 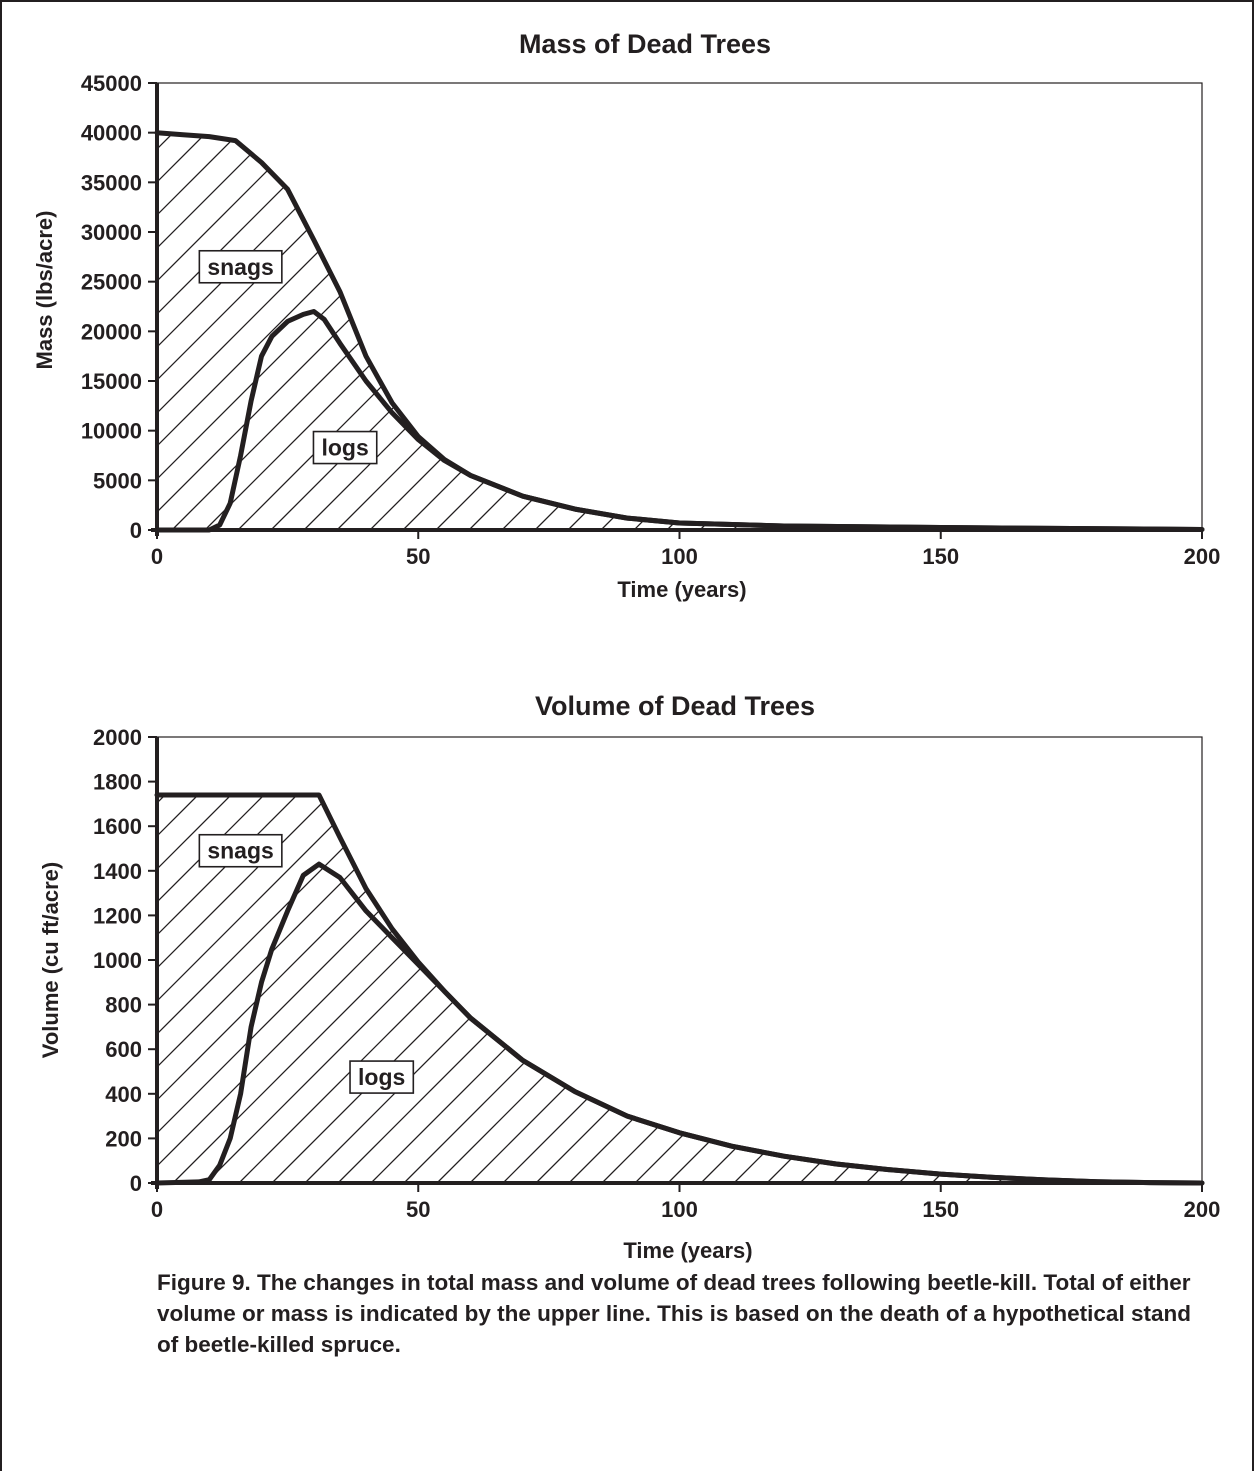 I want to click on volume-y-tick-label: 1800, so click(x=117, y=782).